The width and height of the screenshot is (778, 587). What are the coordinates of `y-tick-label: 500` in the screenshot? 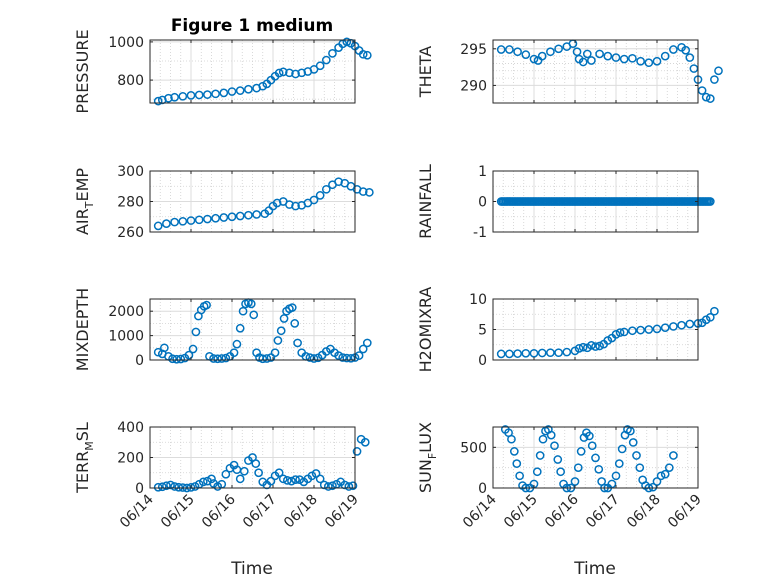 It's located at (473, 448).